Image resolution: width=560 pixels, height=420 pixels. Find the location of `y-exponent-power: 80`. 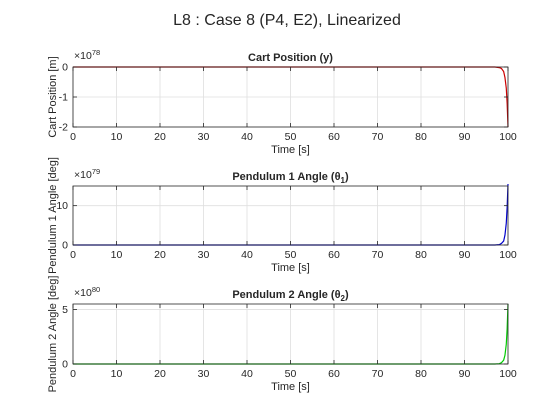

y-exponent-power: 80 is located at coordinates (96, 289).